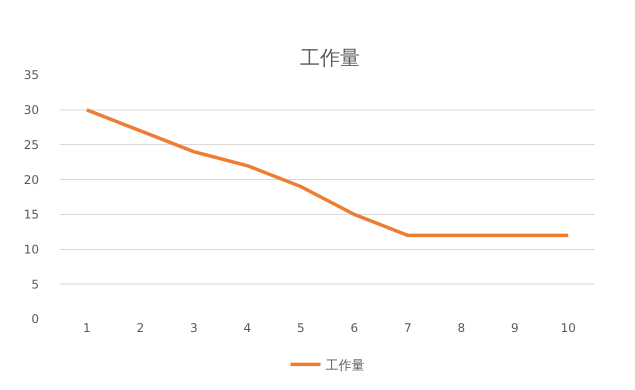 The width and height of the screenshot is (635, 390). What do you see at coordinates (408, 328) in the screenshot?
I see `x-tick-label: 7` at bounding box center [408, 328].